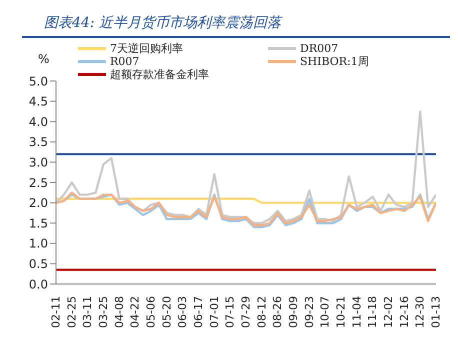 The image size is (458, 341). What do you see at coordinates (334, 61) in the screenshot?
I see `legend-label: SHIBOR:1周` at bounding box center [334, 61].